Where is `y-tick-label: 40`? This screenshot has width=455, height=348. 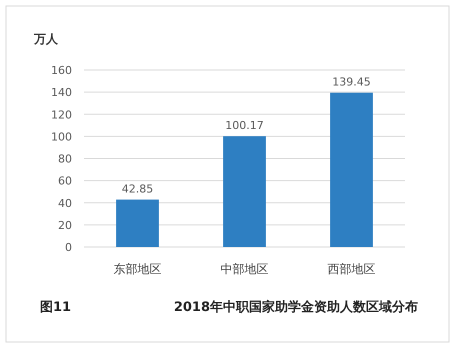 y-tick-label: 40 is located at coordinates (65, 203).